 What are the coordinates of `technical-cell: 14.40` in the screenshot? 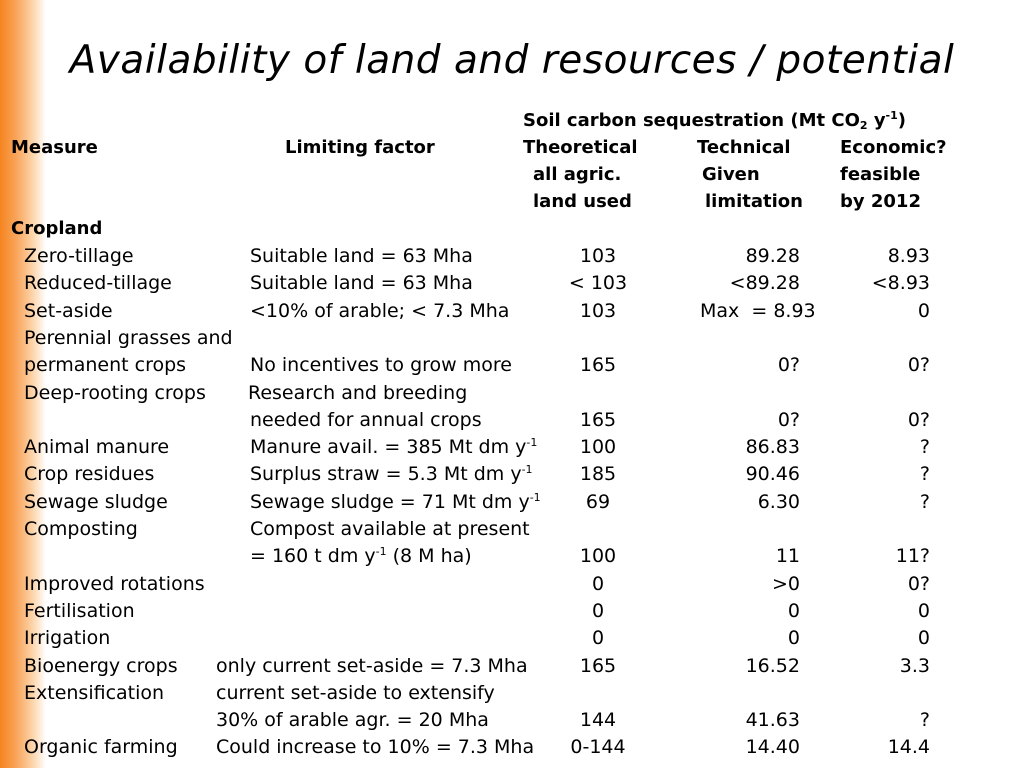 It's located at (772, 747).